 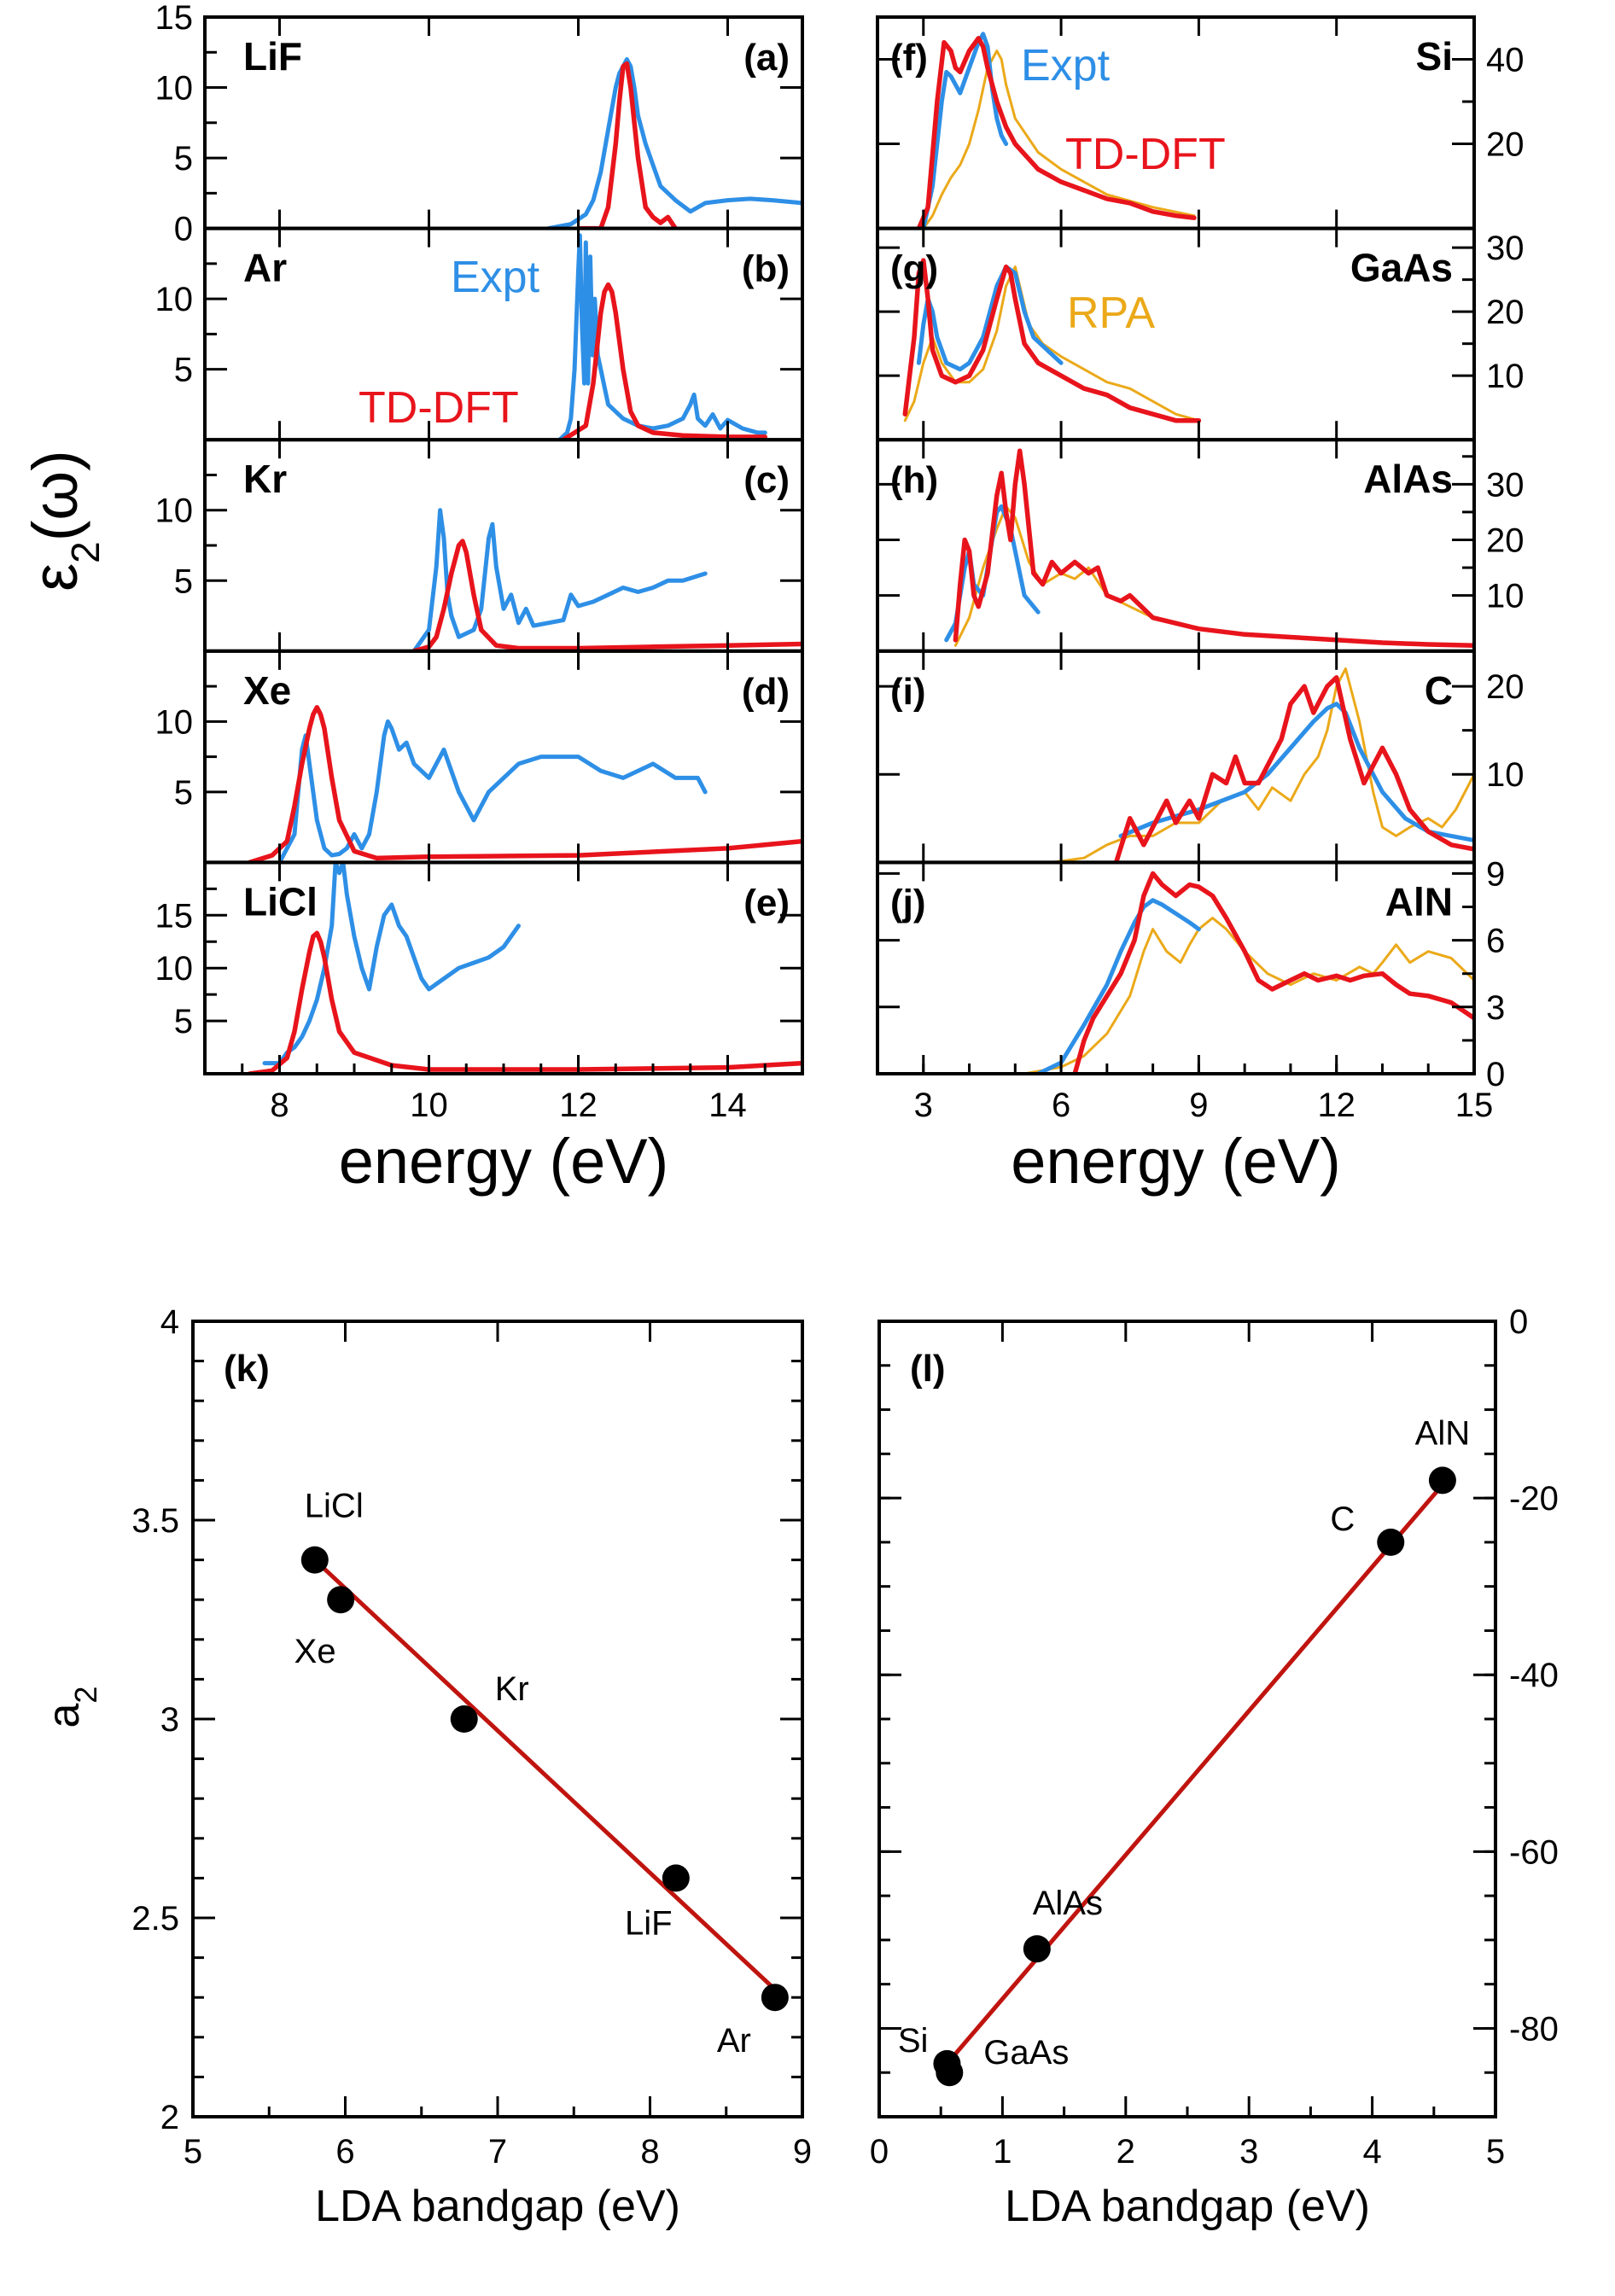 I want to click on spectrum-panel-Si: 20 40 Si (f) Expt TD-DFT, so click(x=1200, y=123).